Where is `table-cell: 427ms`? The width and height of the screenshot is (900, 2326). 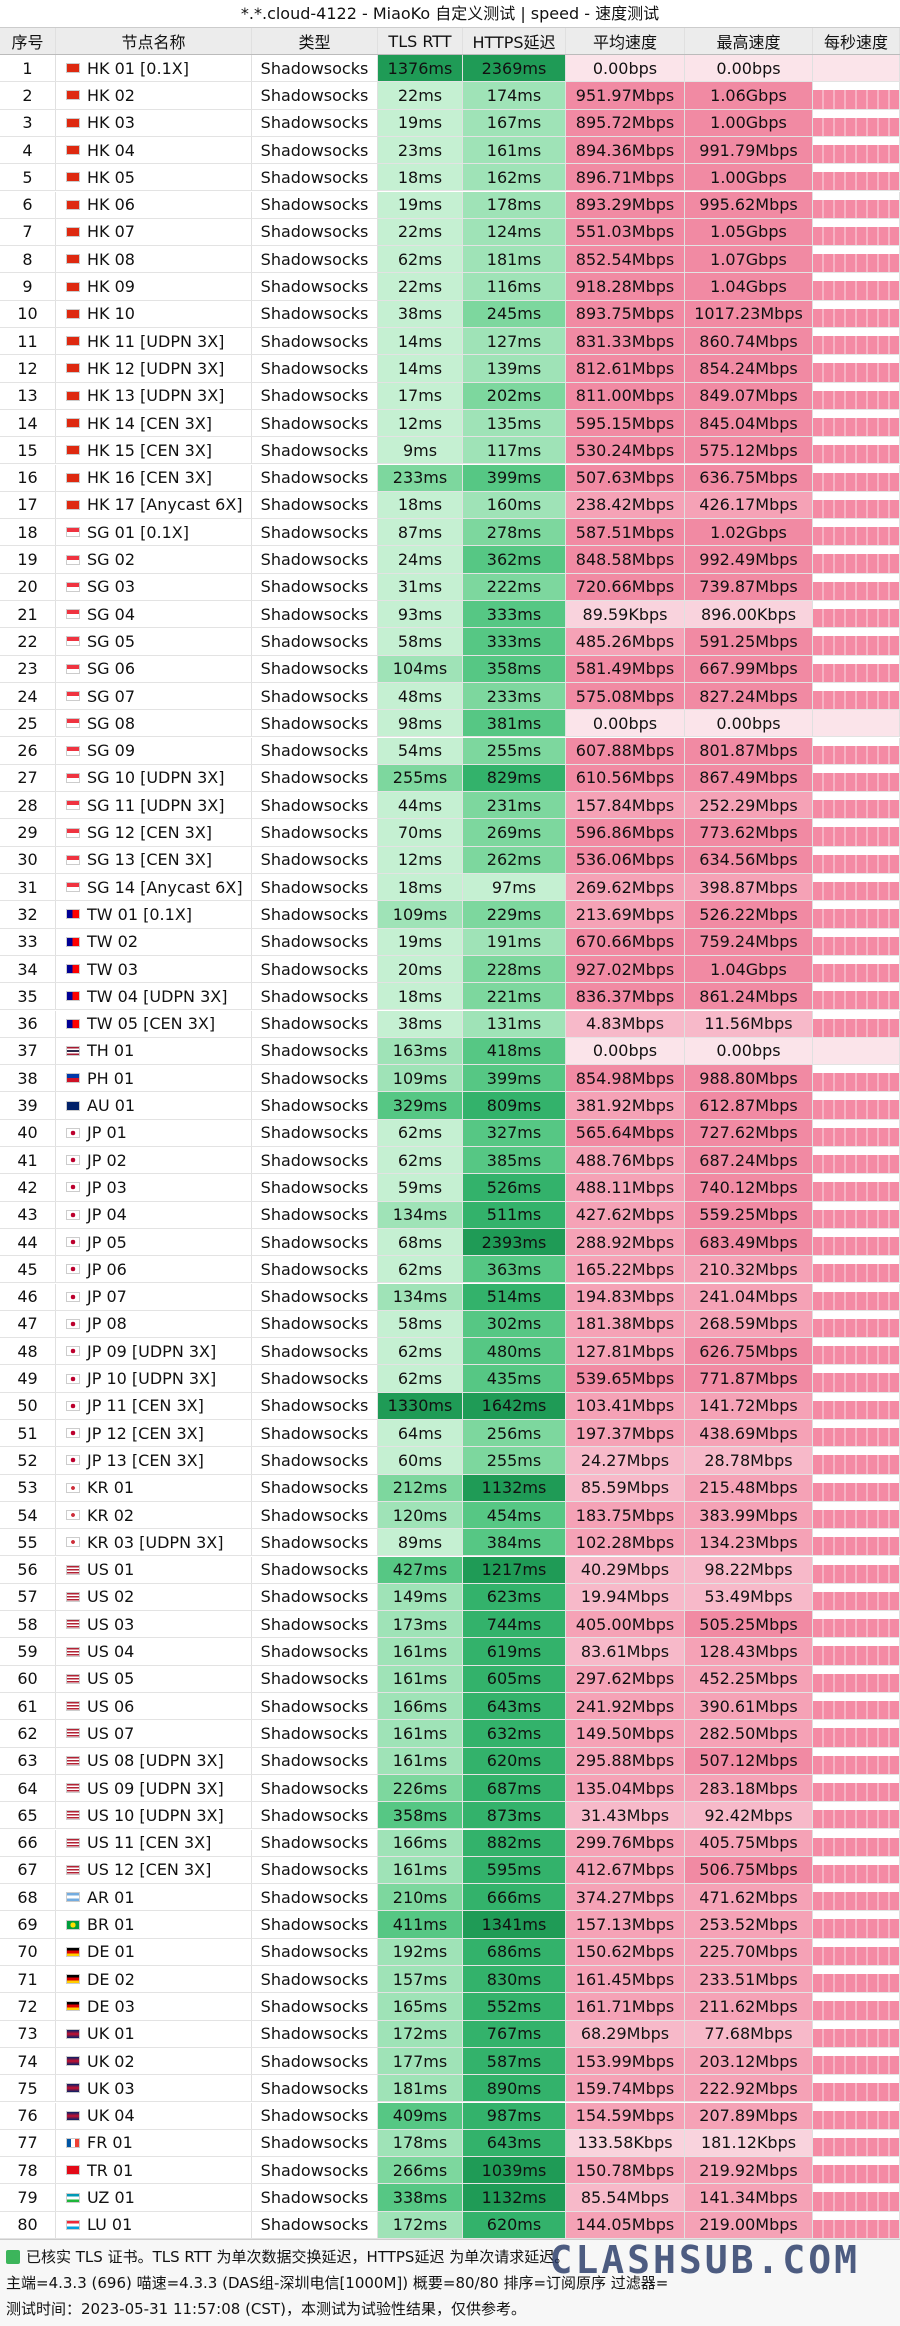
table-cell: 427ms is located at coordinates (420, 1569).